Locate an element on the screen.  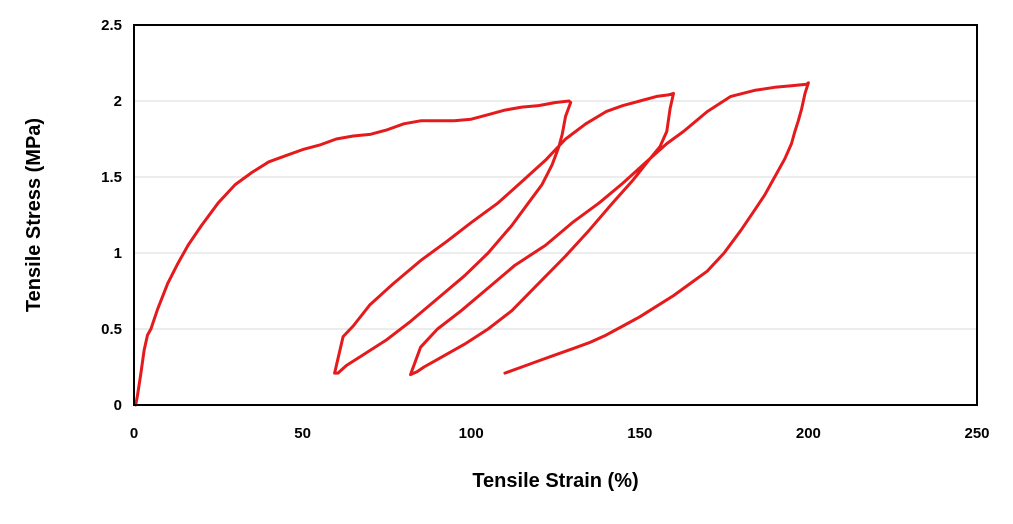
y-tick-label: 2 is located at coordinates (118, 101).